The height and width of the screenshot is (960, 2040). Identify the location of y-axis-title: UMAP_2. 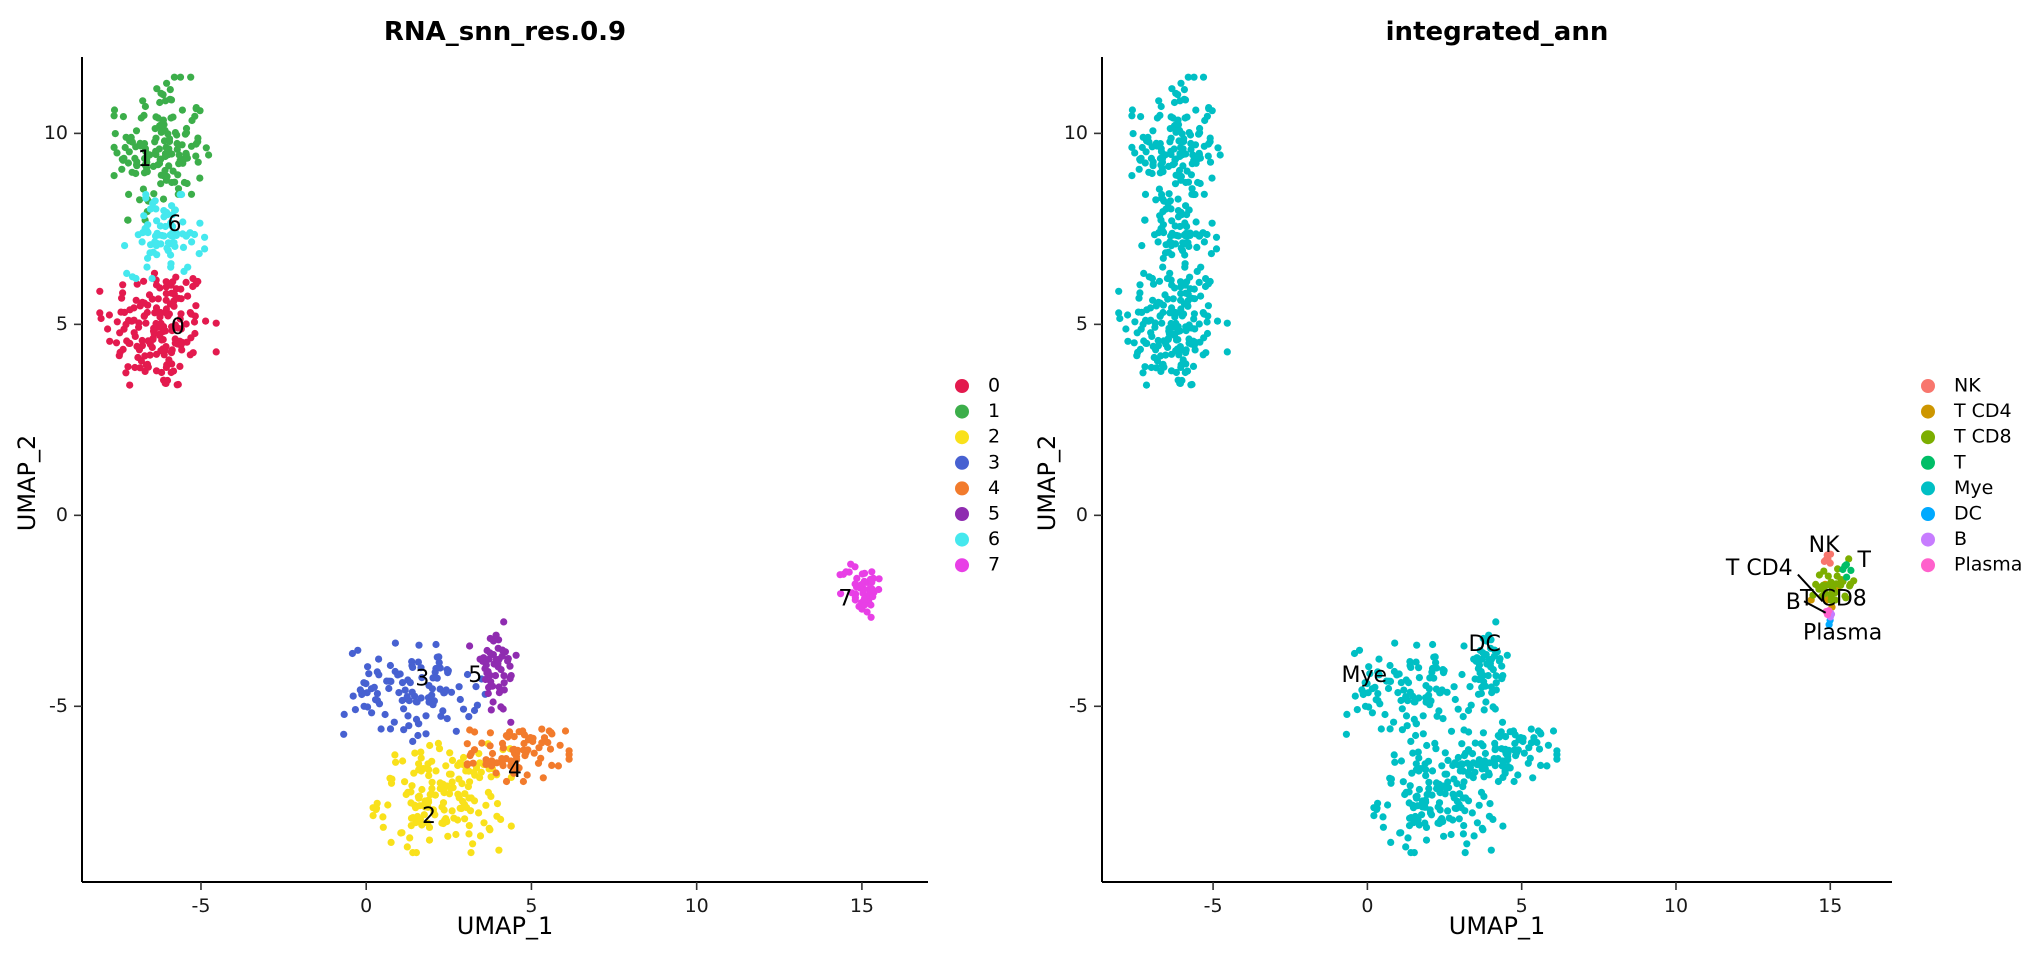
(27, 483).